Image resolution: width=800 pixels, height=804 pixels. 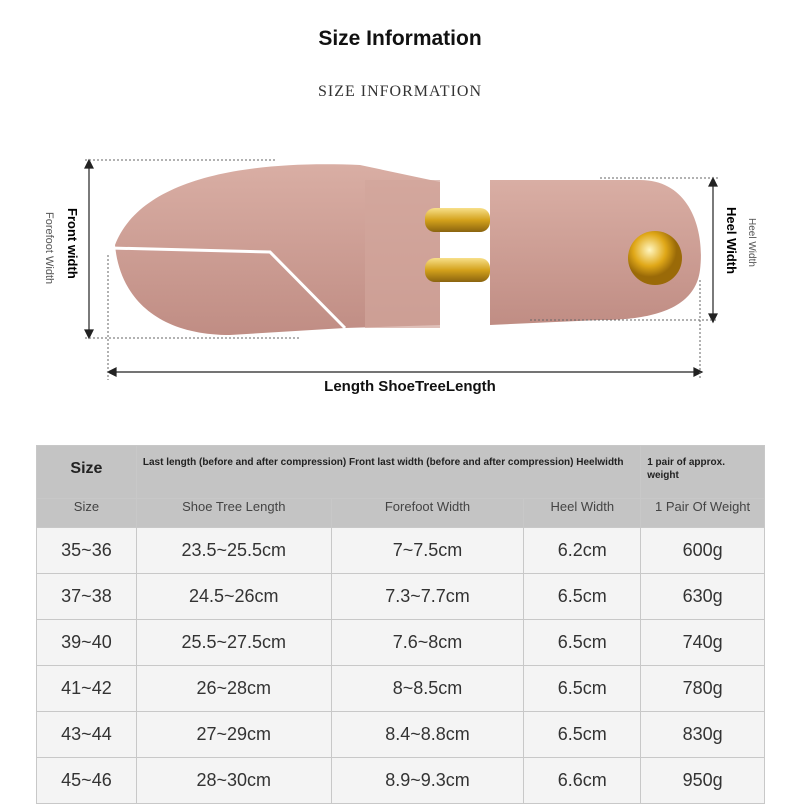 What do you see at coordinates (233, 550) in the screenshot?
I see `table-cell: 23.5~25.5cm` at bounding box center [233, 550].